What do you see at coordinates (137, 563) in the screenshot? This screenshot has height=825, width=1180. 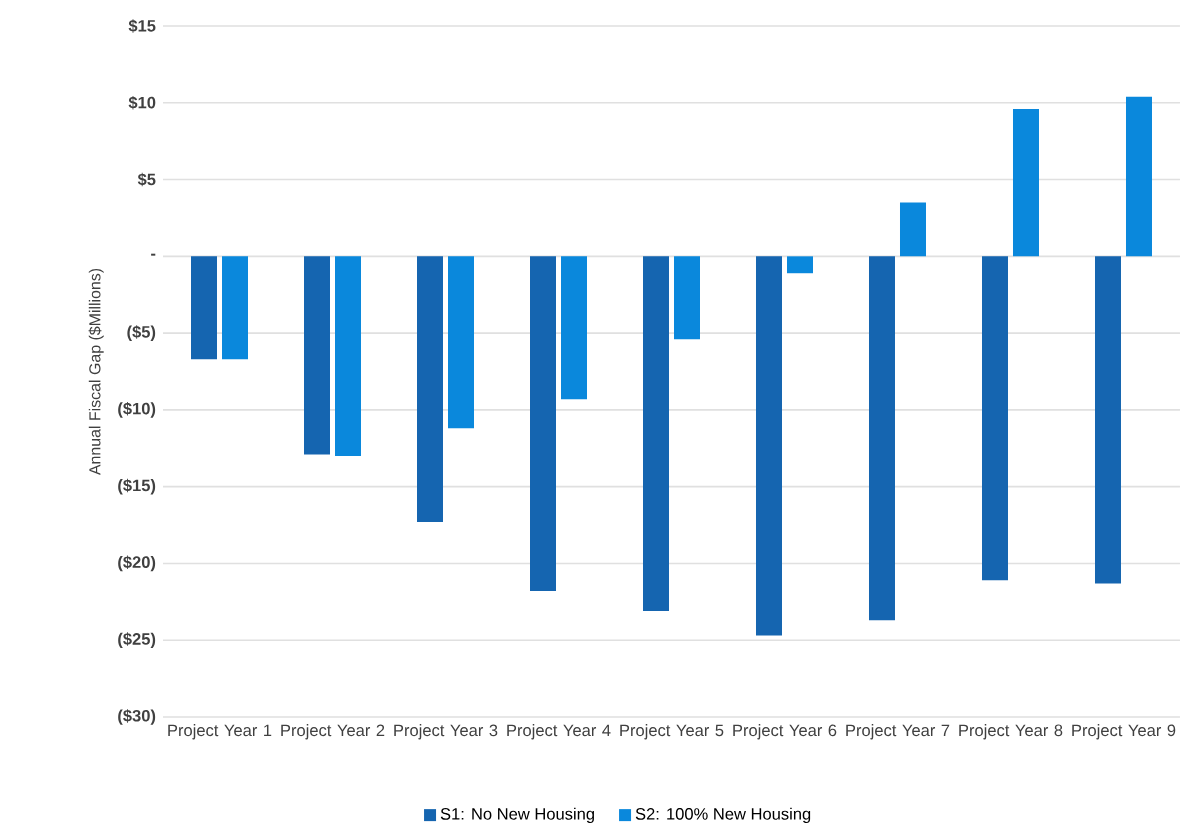 I see `y-tick-label: ($20)` at bounding box center [137, 563].